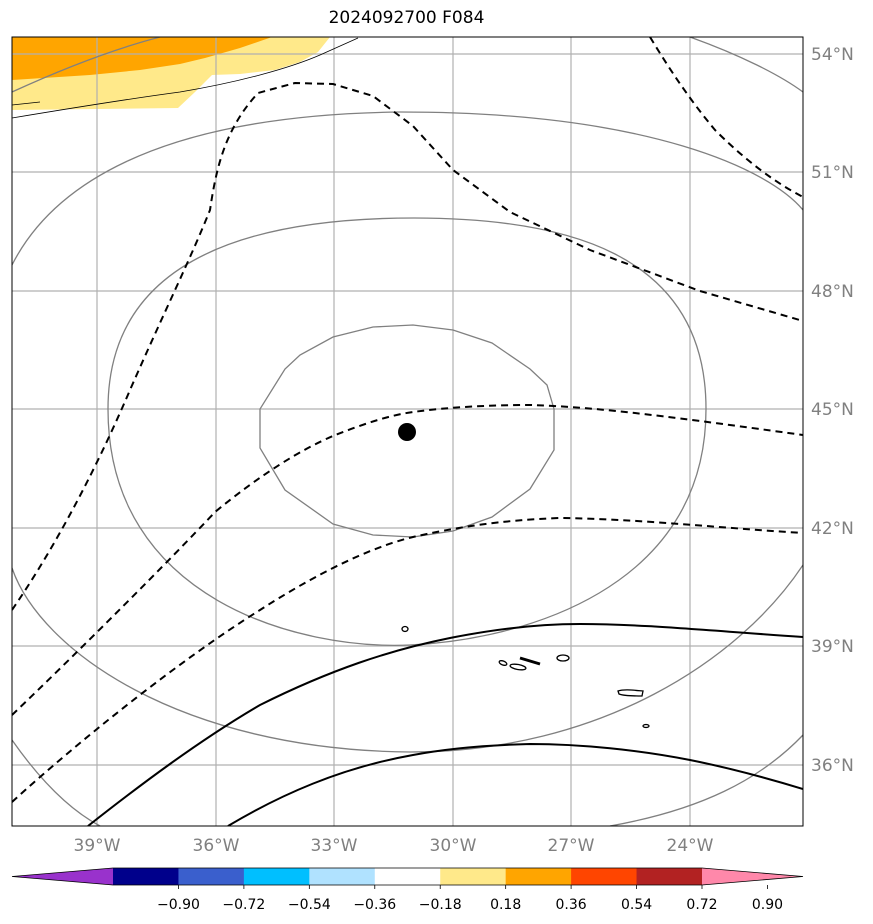  Describe the element at coordinates (832, 292) in the screenshot. I see `lat-label: 48°N` at that location.